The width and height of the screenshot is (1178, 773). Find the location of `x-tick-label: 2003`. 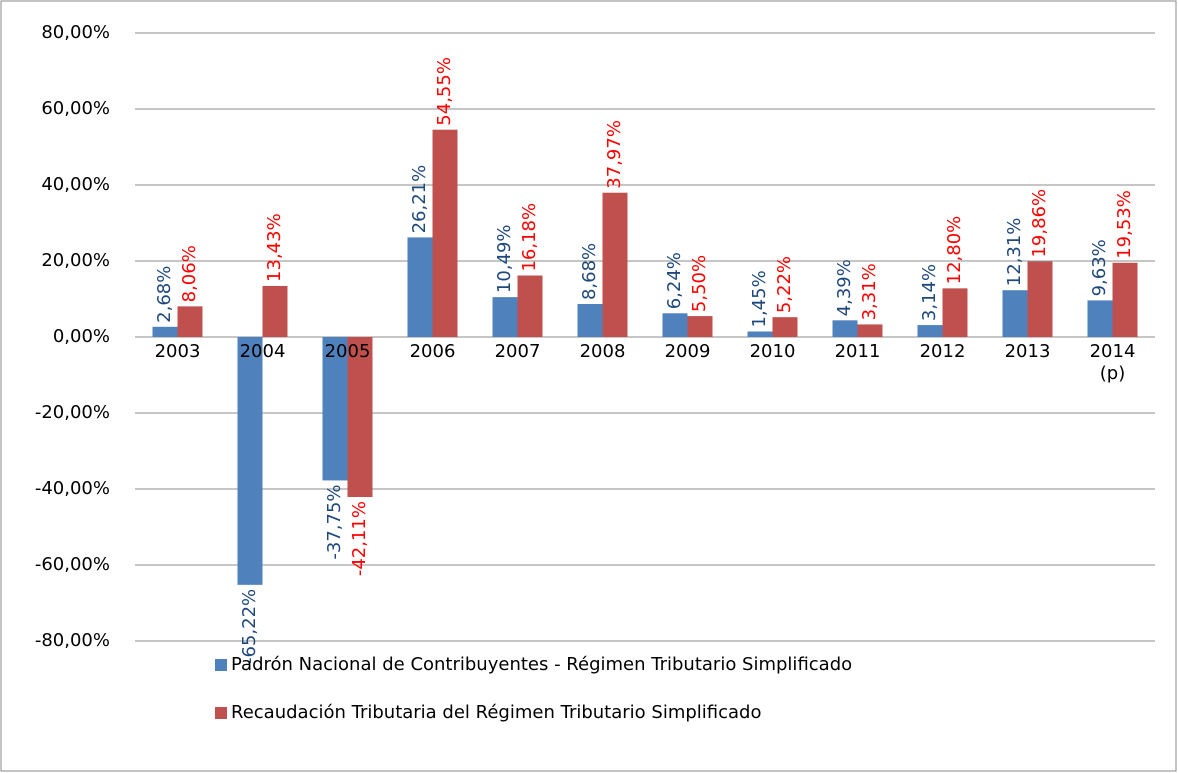

x-tick-label: 2003 is located at coordinates (177, 351).